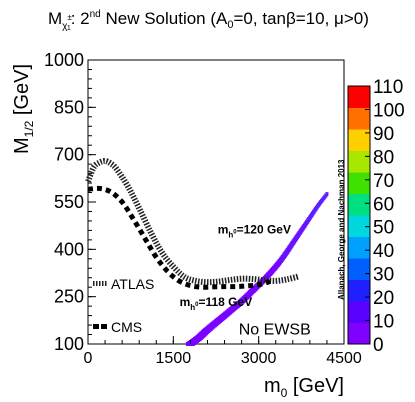 The width and height of the screenshot is (415, 402). I want to click on colorbar-label: 30, so click(383, 275).